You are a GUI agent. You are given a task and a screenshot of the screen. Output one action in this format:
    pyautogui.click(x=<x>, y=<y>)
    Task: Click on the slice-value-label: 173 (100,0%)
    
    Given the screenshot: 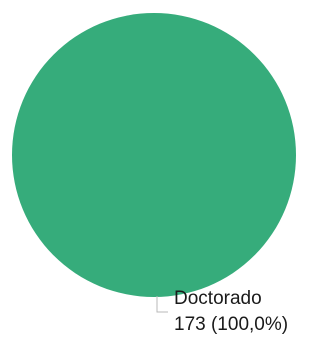 What is the action you would take?
    pyautogui.click(x=231, y=324)
    